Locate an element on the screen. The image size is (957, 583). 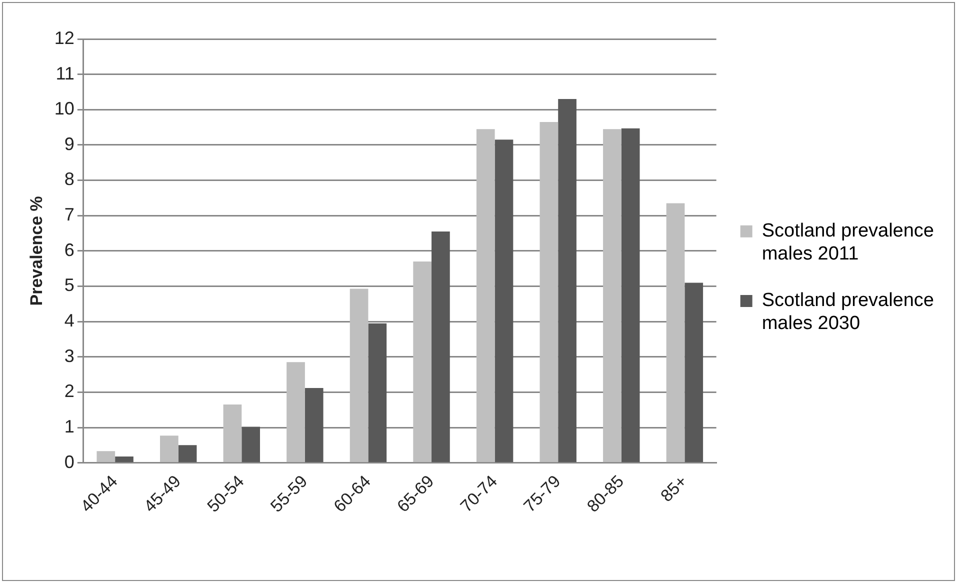
y-tick-label: 9 is located at coordinates (69, 144).